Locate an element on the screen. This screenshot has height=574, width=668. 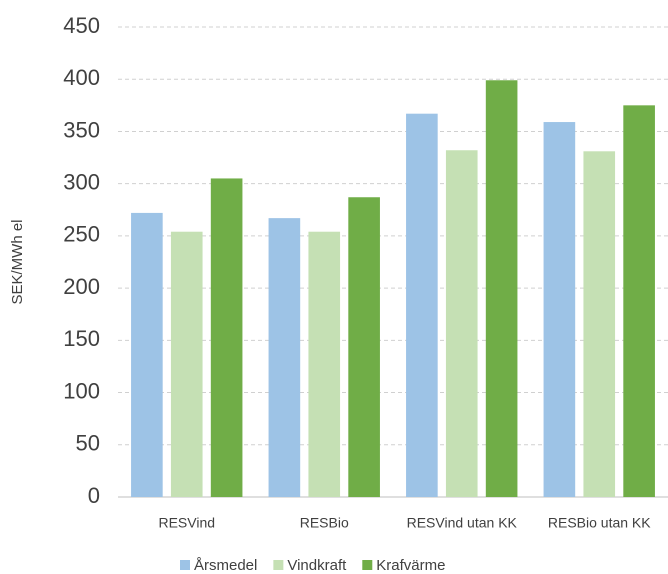
y-axis-label: SEK/MWh el is located at coordinates (17, 261).